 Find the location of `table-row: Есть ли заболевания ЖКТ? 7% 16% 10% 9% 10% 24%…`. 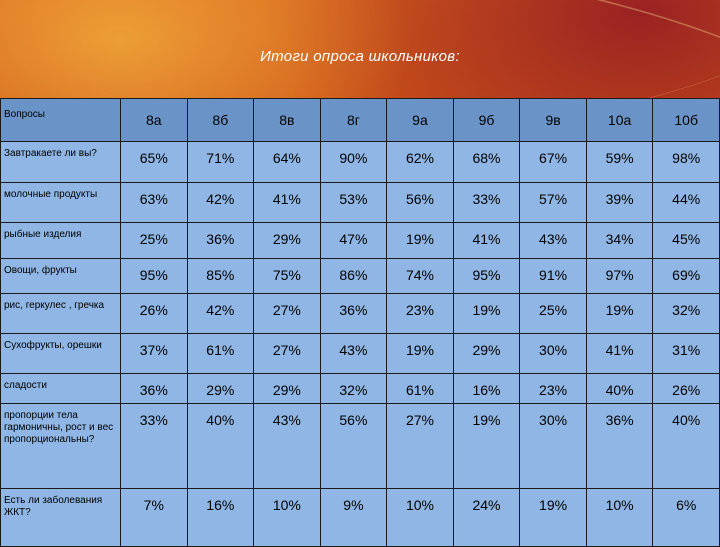

table-row: Есть ли заболевания ЖКТ? 7% 16% 10% 9% 10% 24%… is located at coordinates (360, 517).